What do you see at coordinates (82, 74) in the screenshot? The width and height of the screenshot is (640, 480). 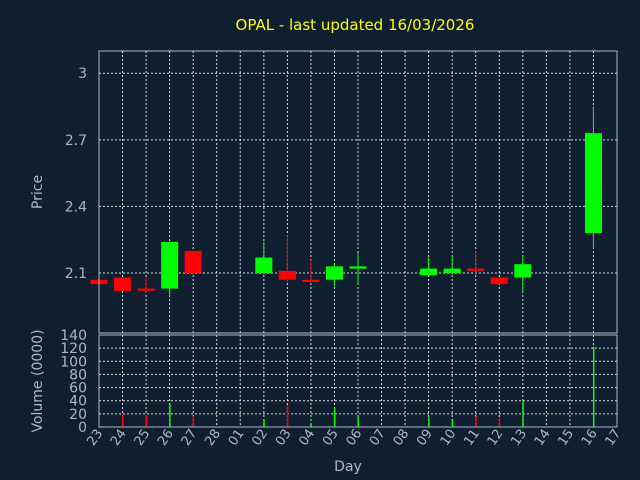 I see `price-tick-label: 3` at bounding box center [82, 74].